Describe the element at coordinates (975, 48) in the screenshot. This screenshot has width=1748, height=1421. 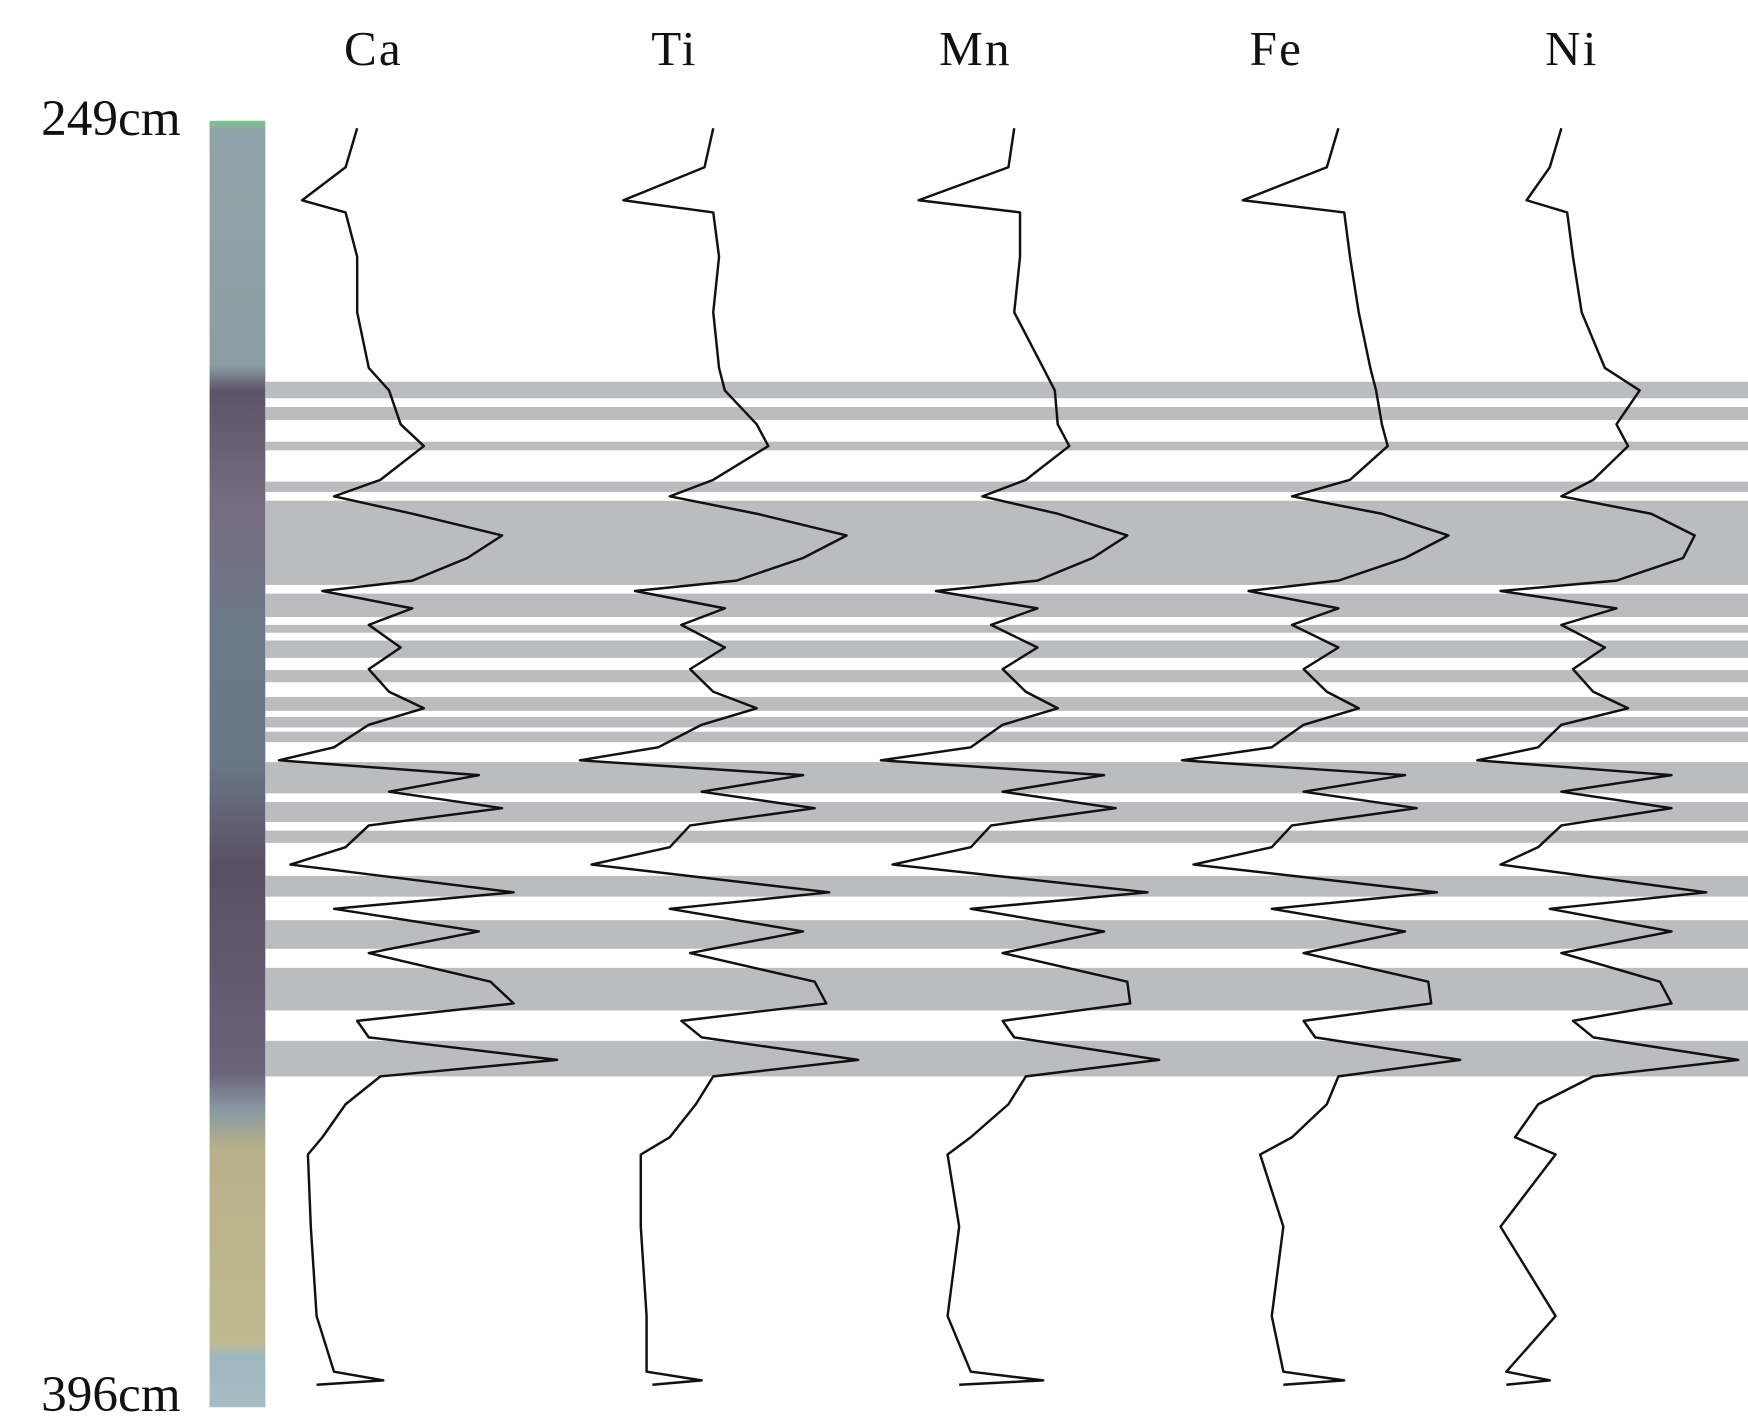
I see `legend-label: Mn` at that location.